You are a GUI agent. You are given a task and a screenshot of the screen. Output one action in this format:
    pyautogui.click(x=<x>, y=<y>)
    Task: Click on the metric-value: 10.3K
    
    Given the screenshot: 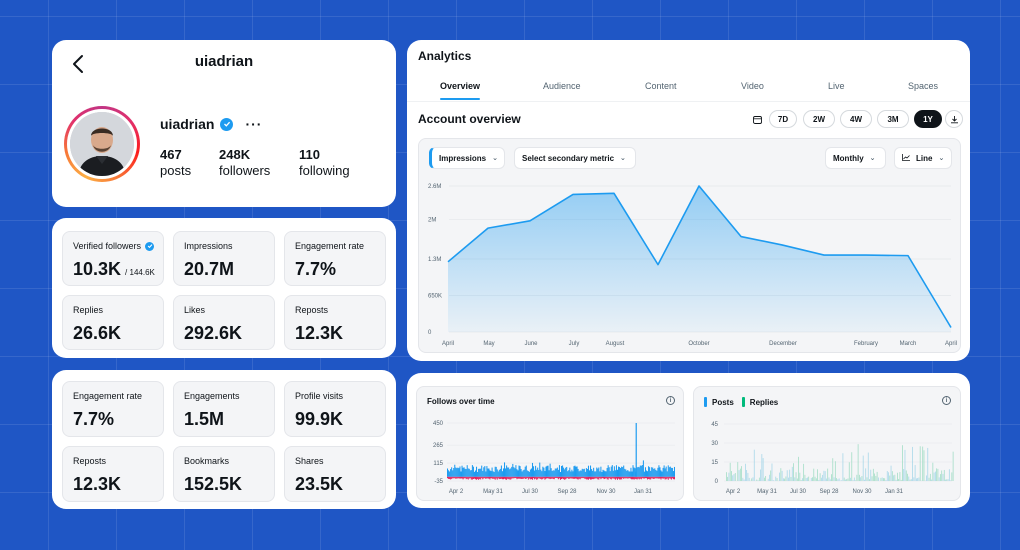 What is the action you would take?
    pyautogui.click(x=97, y=269)
    